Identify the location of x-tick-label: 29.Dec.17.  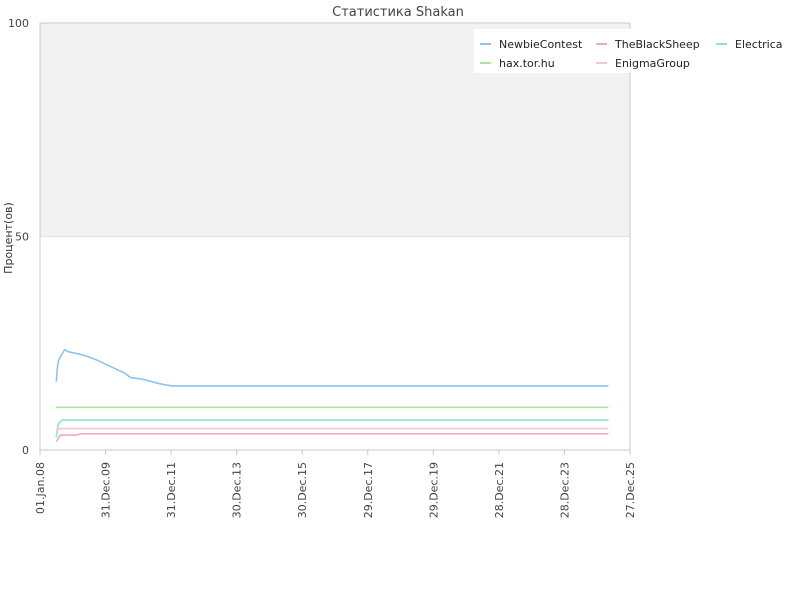
(368, 490).